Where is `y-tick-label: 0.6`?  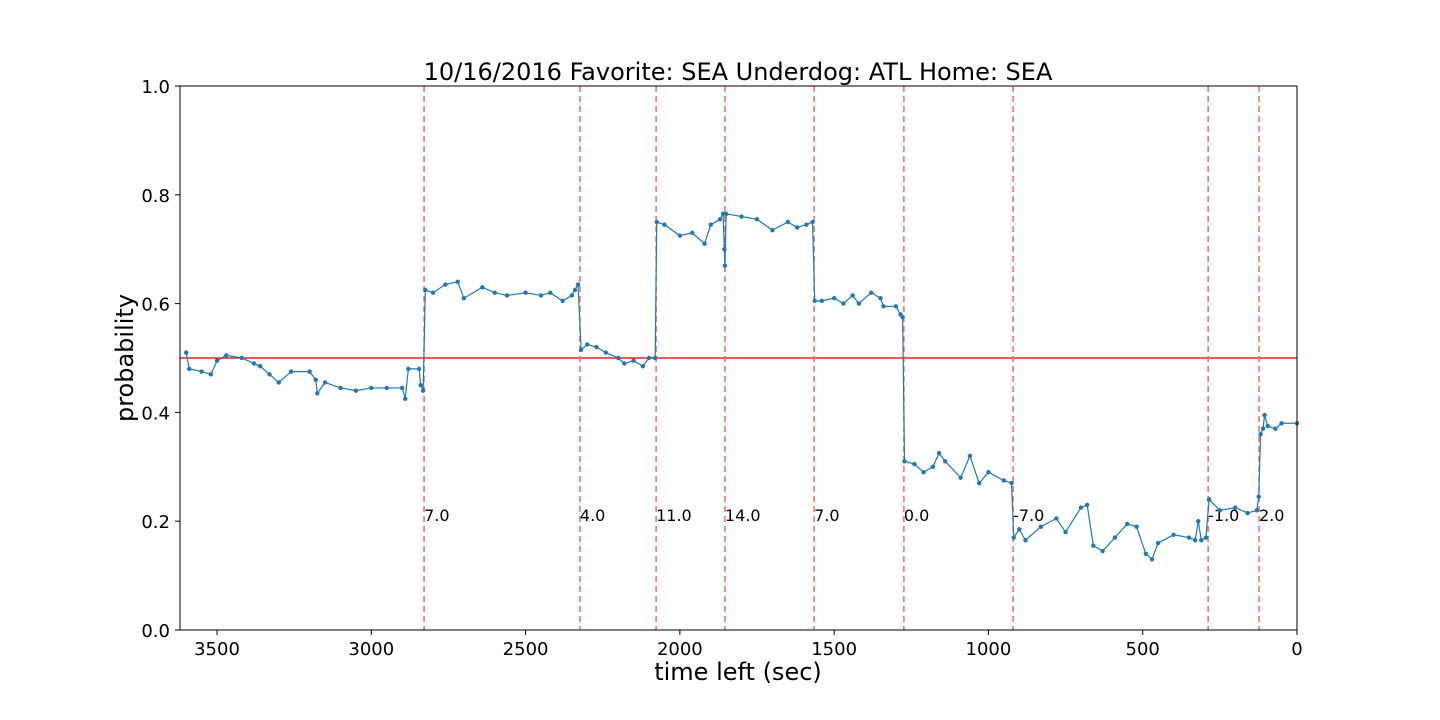 y-tick-label: 0.6 is located at coordinates (155, 305).